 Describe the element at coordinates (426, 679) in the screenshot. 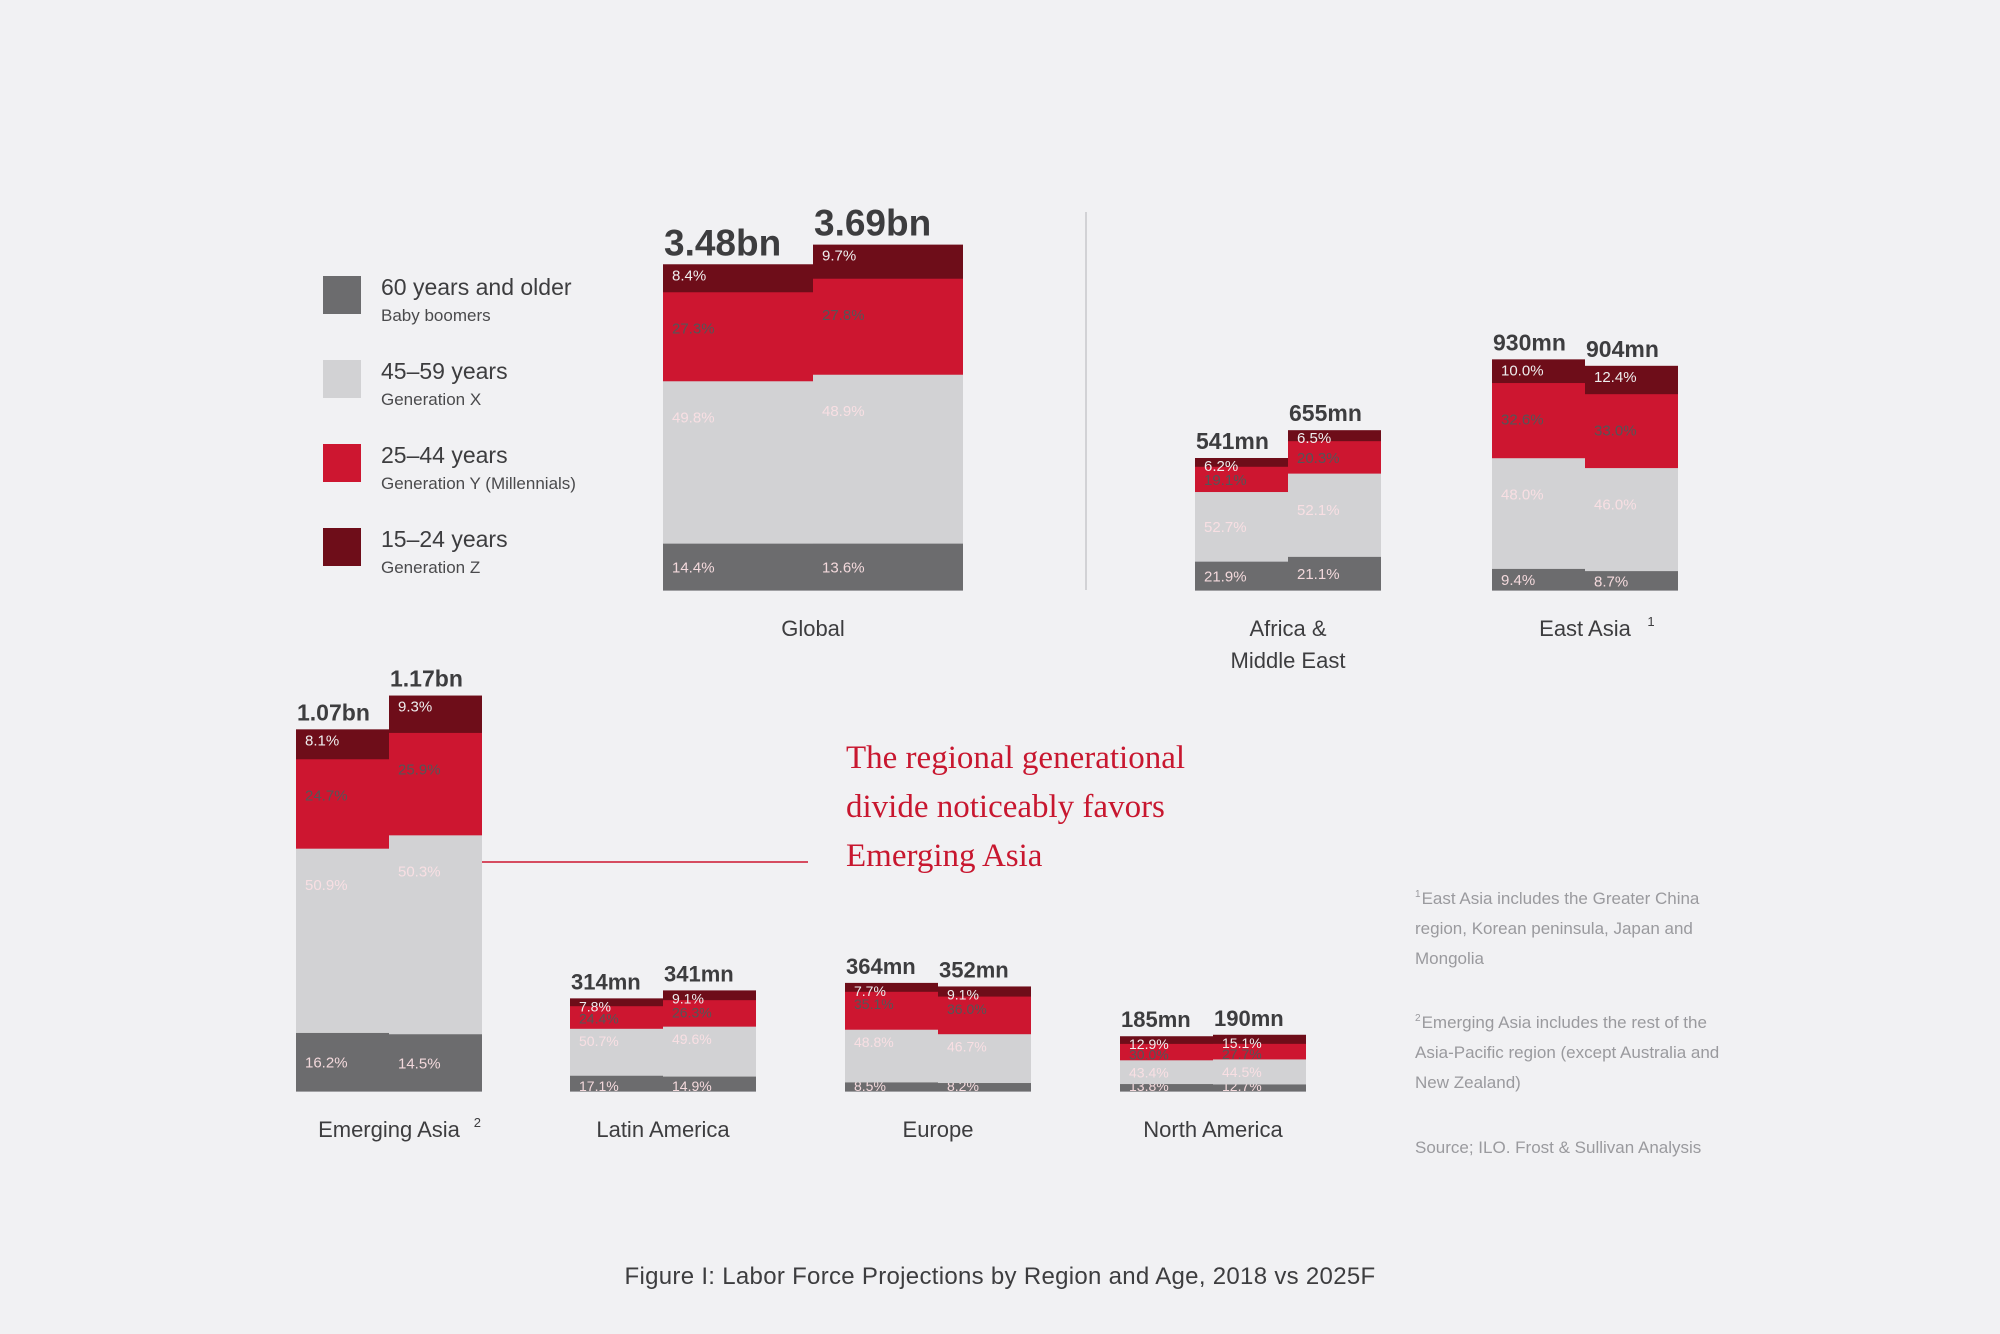

I see `bar-total-label: 1.17bn` at that location.